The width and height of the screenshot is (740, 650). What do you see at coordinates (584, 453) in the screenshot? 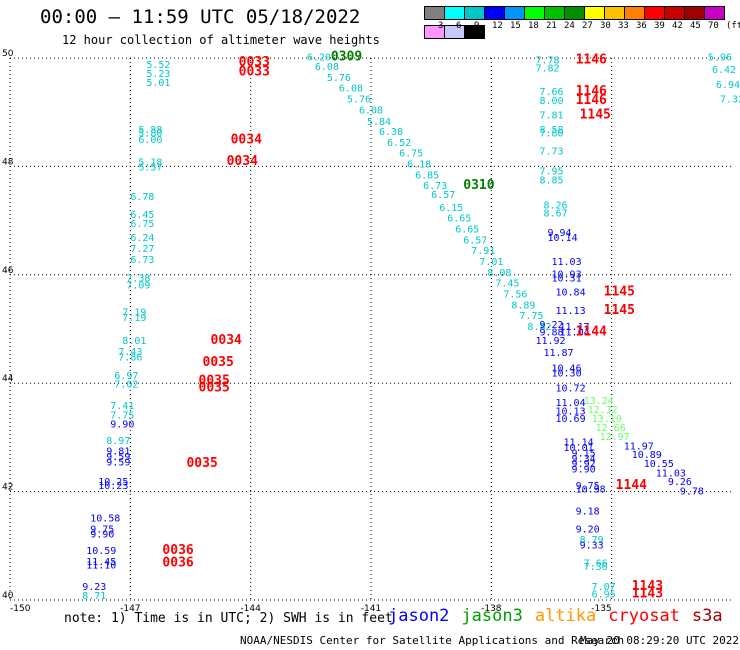
I see `wave-height-label: 9.15` at bounding box center [584, 453].